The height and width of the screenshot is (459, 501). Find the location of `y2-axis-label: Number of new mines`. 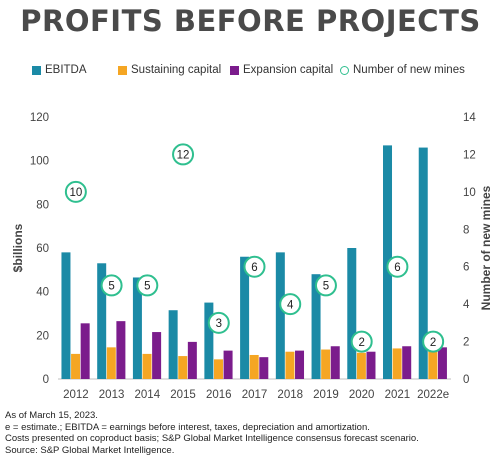

y2-axis-label: Number of new mines is located at coordinates (486, 247).